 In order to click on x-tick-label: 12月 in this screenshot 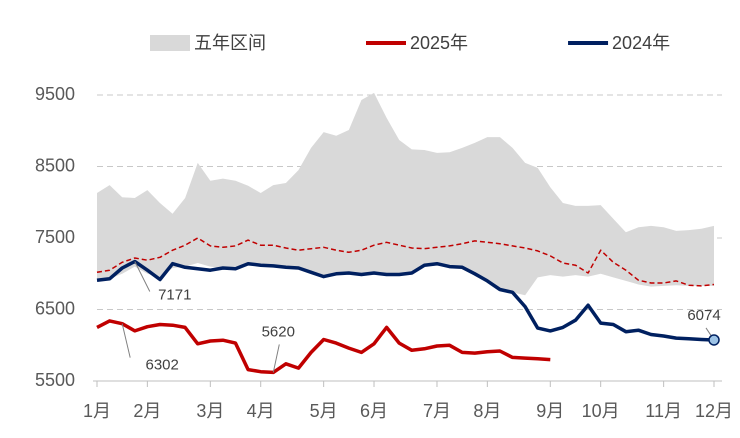, I will do `click(714, 411)`.